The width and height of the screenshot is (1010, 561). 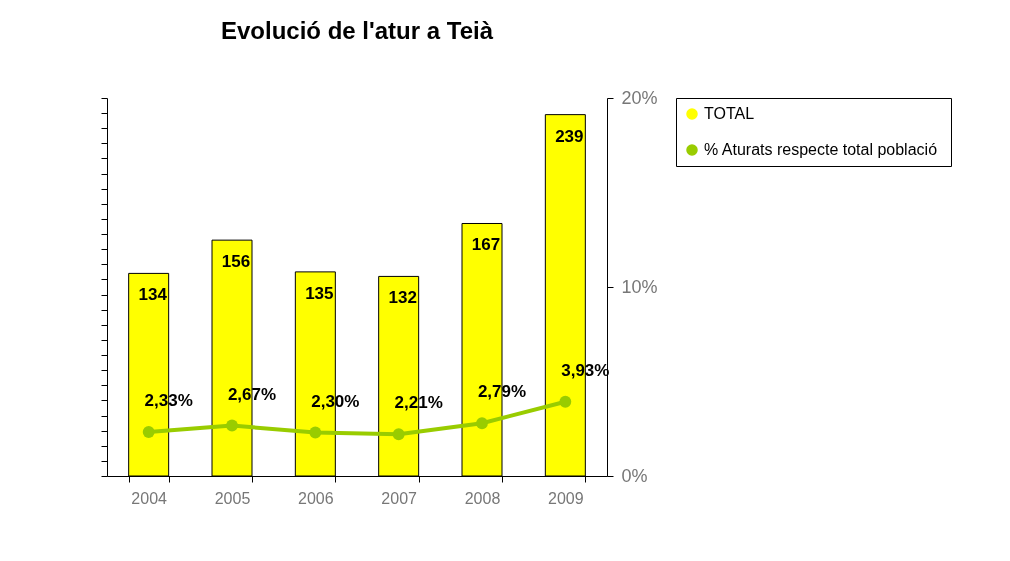 What do you see at coordinates (357, 30) in the screenshot?
I see `chart-title: Evolució de l'atur a Teià` at bounding box center [357, 30].